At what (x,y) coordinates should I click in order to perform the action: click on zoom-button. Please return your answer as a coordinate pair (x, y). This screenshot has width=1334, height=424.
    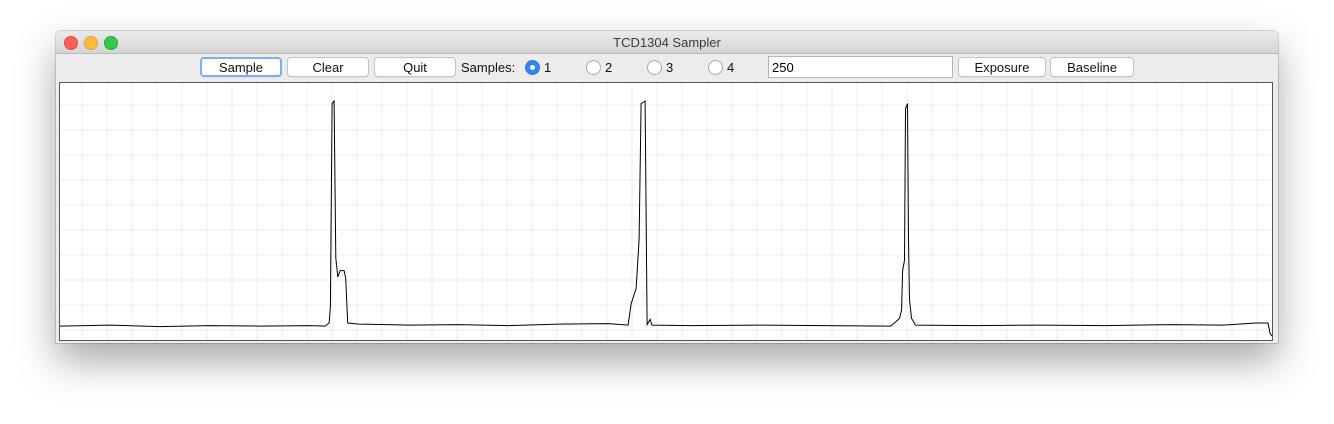
    Looking at the image, I should click on (111, 43).